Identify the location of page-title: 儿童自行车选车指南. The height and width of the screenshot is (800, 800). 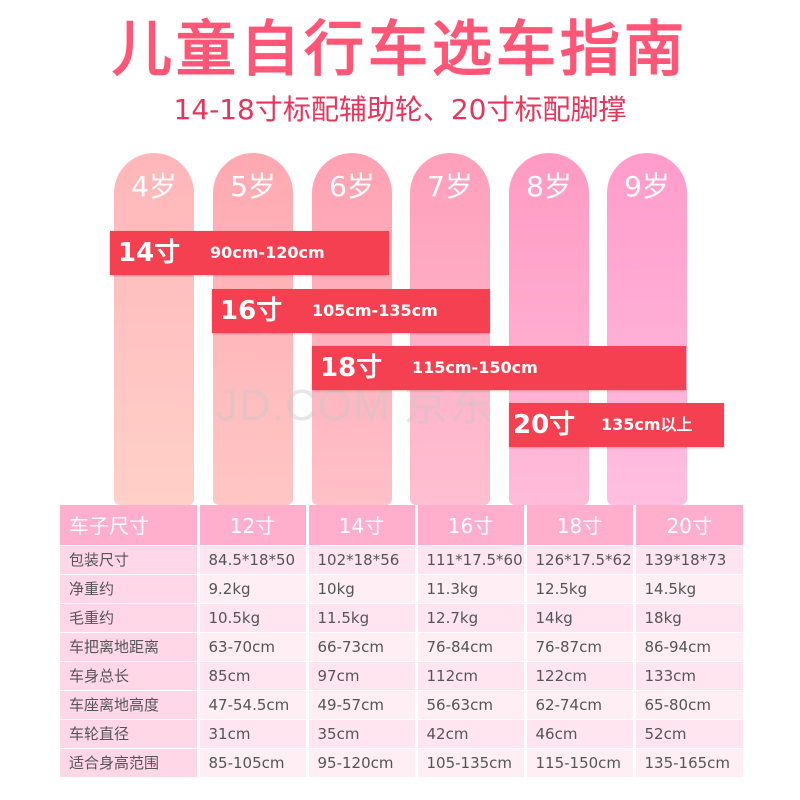
(400, 50).